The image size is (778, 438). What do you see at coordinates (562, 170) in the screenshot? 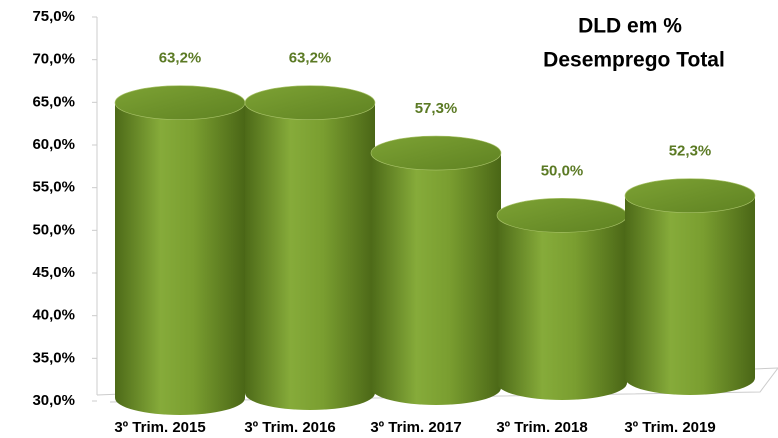
I see `value-label: 50,0%` at bounding box center [562, 170].